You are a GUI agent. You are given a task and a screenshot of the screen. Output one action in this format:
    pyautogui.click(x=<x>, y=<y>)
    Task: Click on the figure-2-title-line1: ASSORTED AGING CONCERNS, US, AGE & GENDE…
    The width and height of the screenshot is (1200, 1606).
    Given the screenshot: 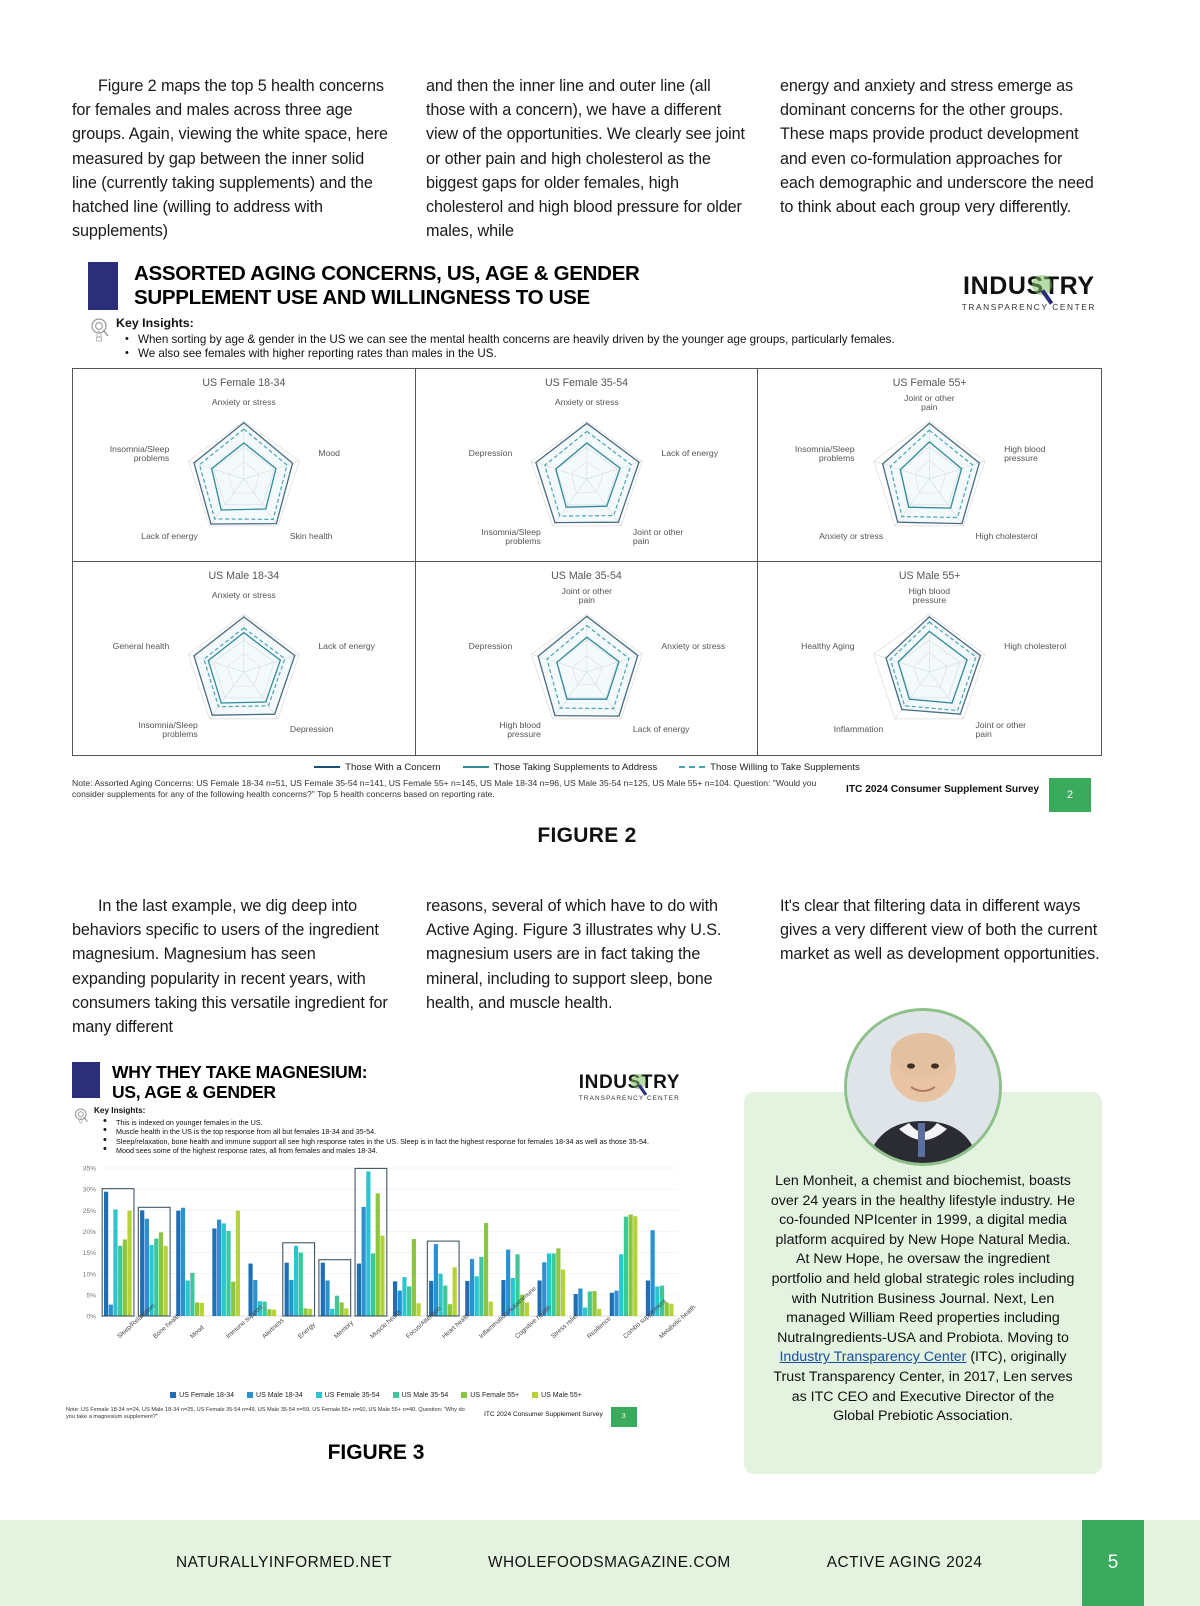 What is the action you would take?
    pyautogui.click(x=387, y=273)
    